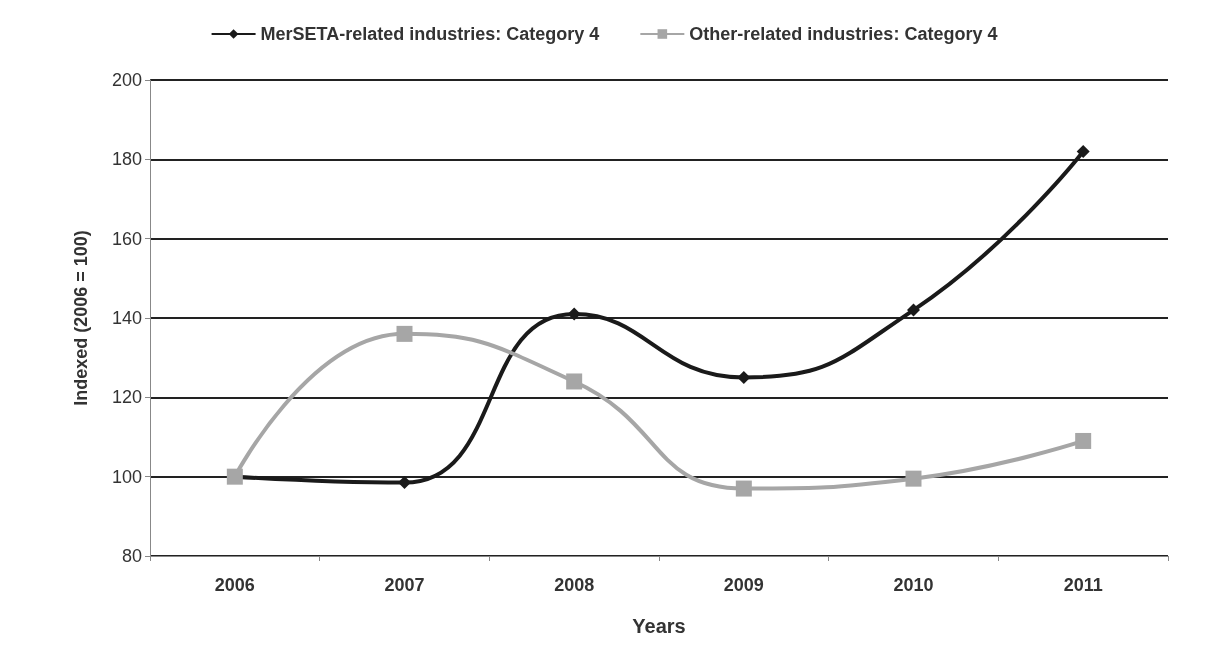 The width and height of the screenshot is (1208, 671). I want to click on x-tick-label: 2008, so click(574, 585).